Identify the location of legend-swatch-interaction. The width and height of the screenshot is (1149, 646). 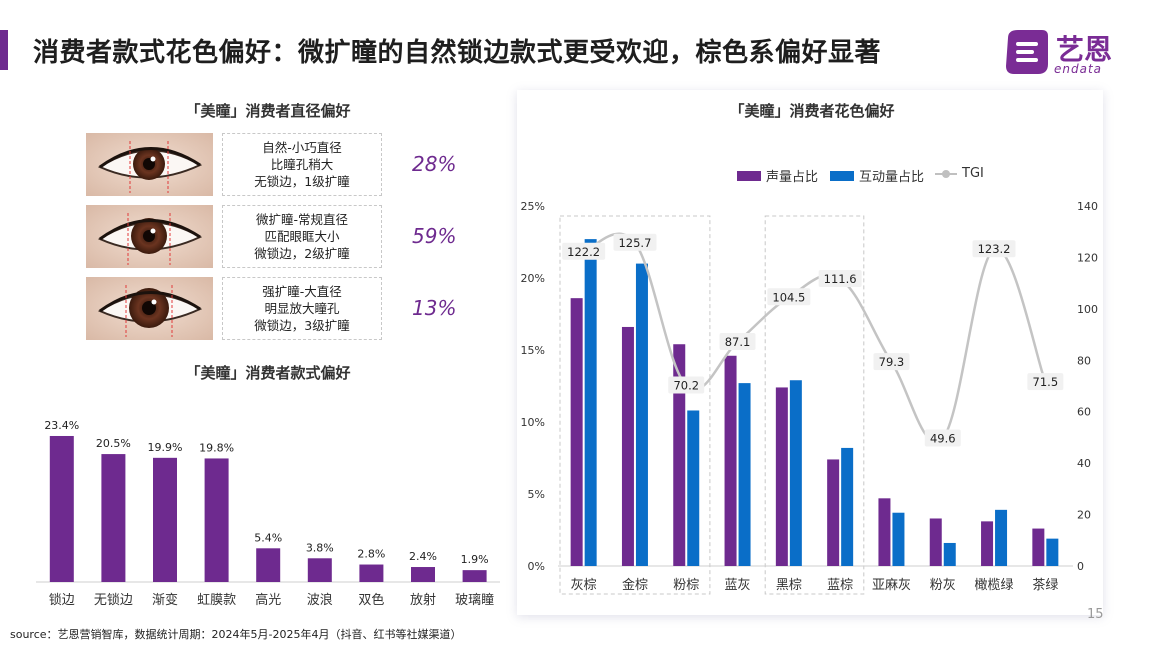
(842, 175).